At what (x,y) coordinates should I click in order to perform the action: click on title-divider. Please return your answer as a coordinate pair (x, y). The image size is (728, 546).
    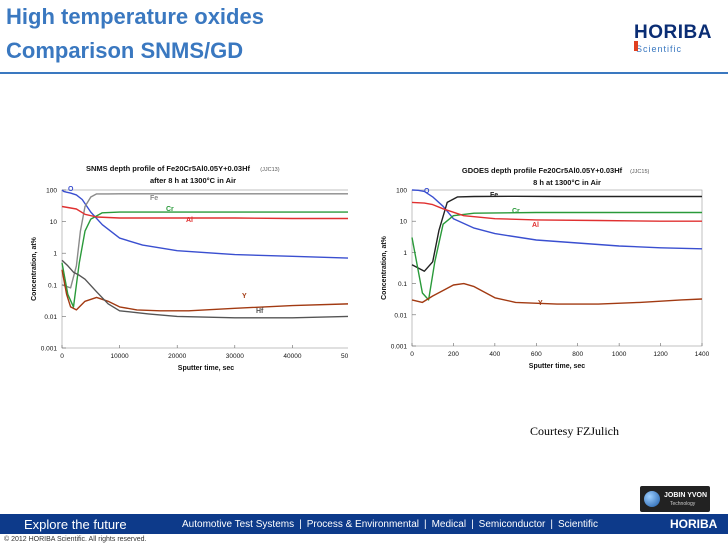
    Looking at the image, I should click on (364, 73).